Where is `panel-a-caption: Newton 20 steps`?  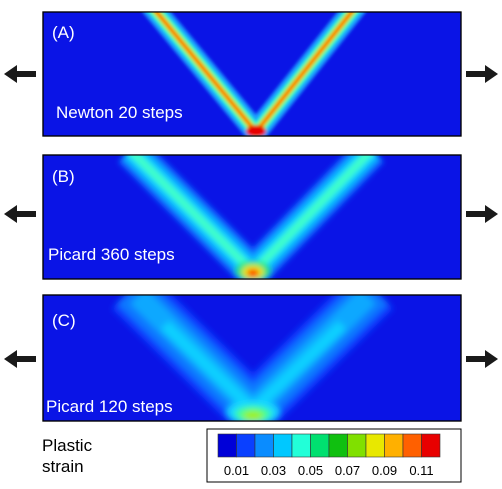
panel-a-caption: Newton 20 steps is located at coordinates (119, 112).